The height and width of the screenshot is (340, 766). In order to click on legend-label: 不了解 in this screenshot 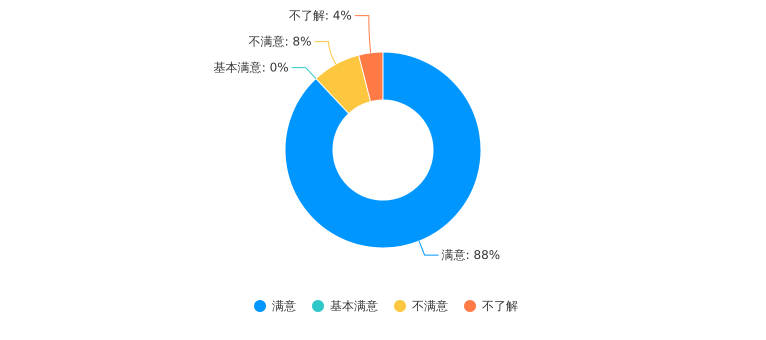, I will do `click(500, 306)`.